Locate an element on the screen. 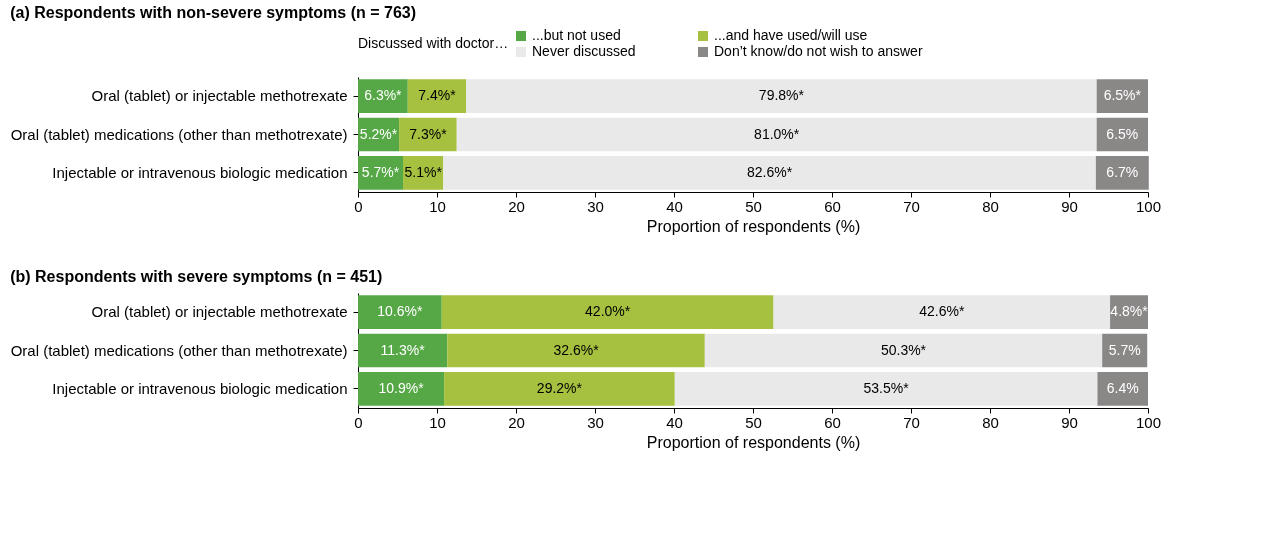 This screenshot has width=1266, height=546. data-label: 42.0%* is located at coordinates (608, 311).